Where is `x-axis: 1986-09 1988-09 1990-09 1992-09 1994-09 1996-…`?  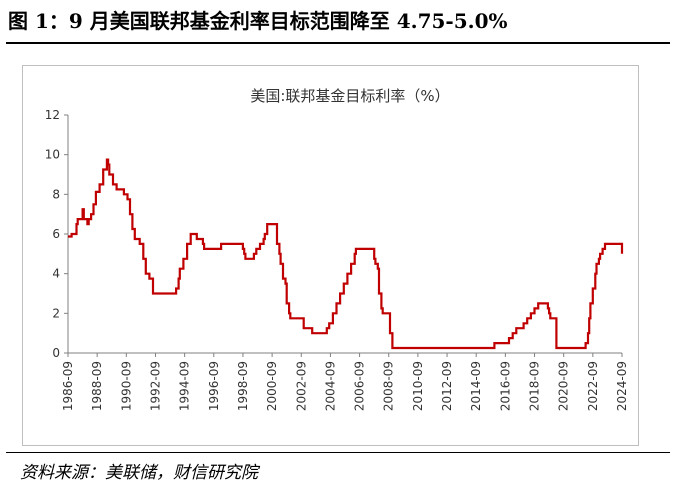
x-axis: 1986-09 1988-09 1990-09 1992-09 1994-09 1996-… is located at coordinates (345, 381).